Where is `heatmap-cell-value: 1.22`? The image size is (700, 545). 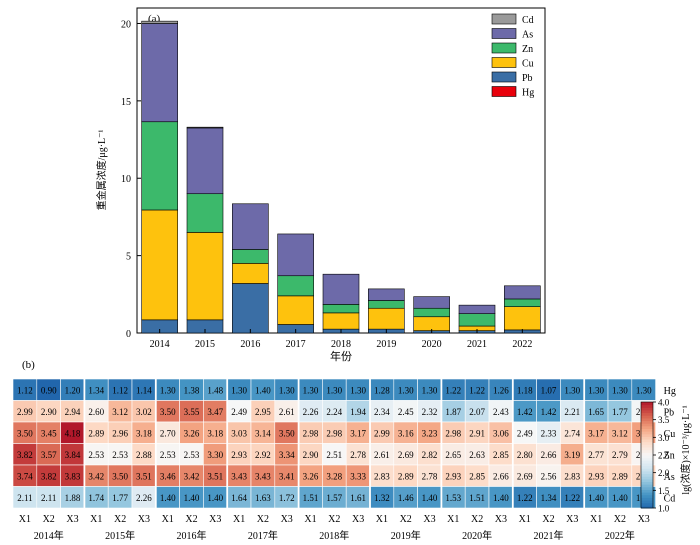 heatmap-cell-value: 1.22 is located at coordinates (477, 390).